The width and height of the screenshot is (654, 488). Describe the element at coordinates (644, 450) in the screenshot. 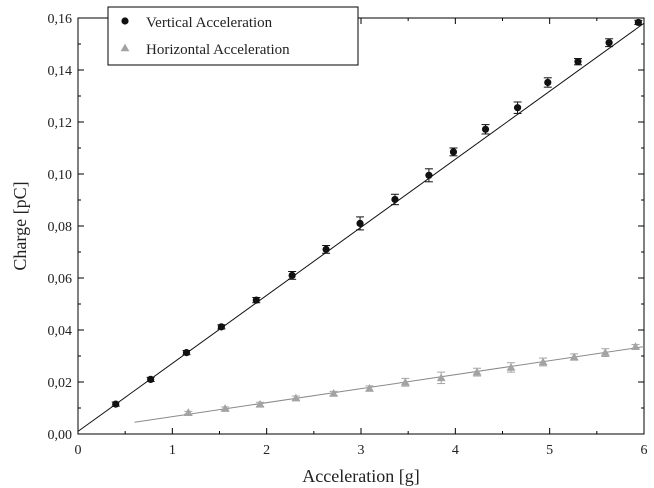

I see `x-tick-label: 6` at that location.